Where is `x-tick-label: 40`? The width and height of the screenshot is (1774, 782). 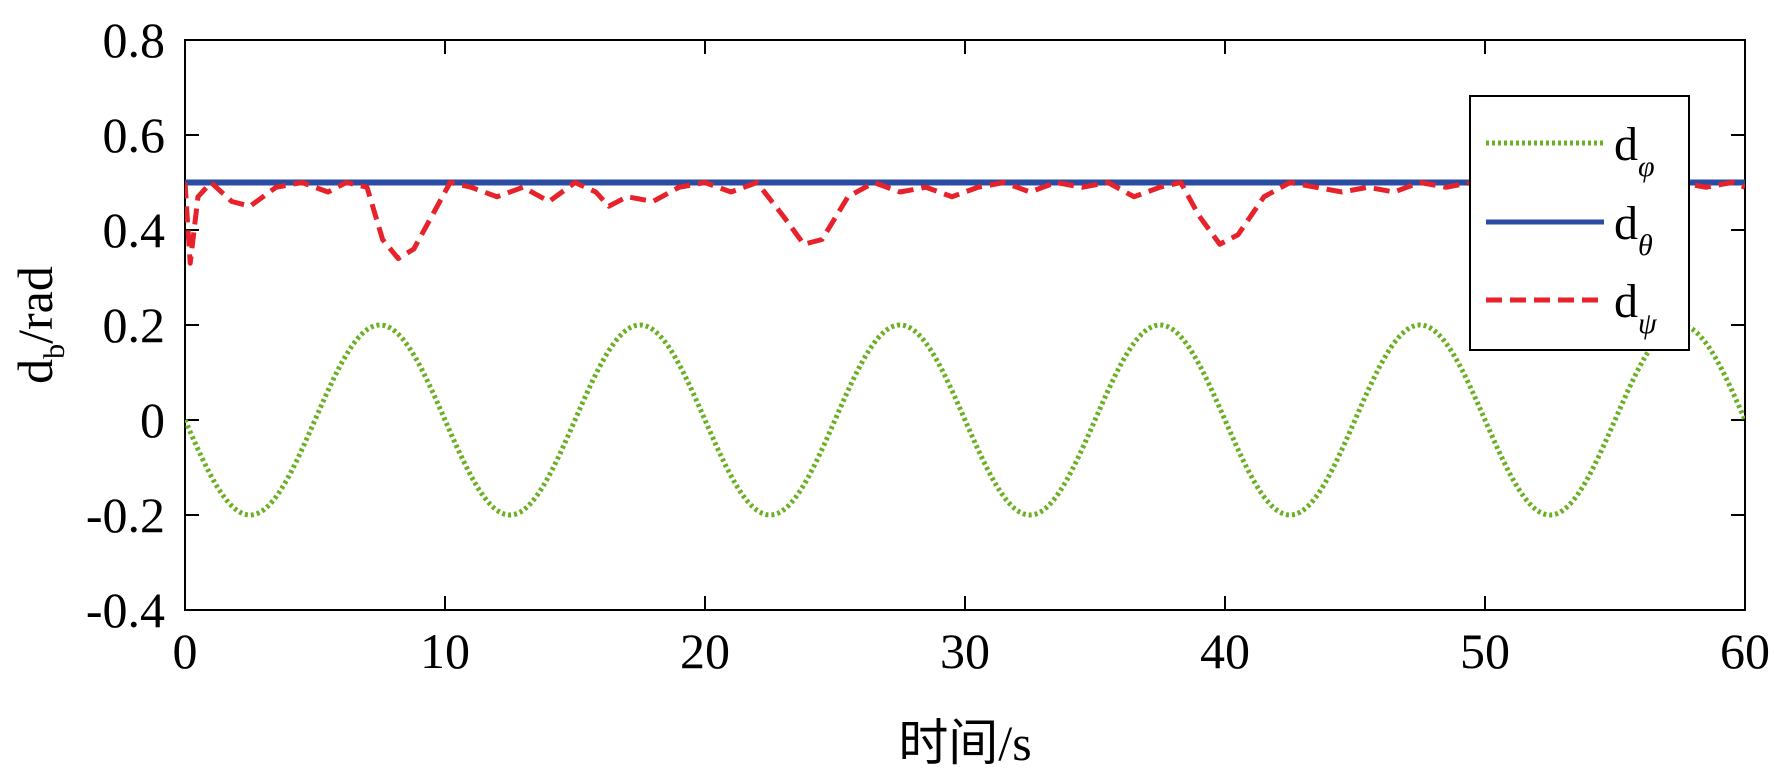 x-tick-label: 40 is located at coordinates (1225, 651).